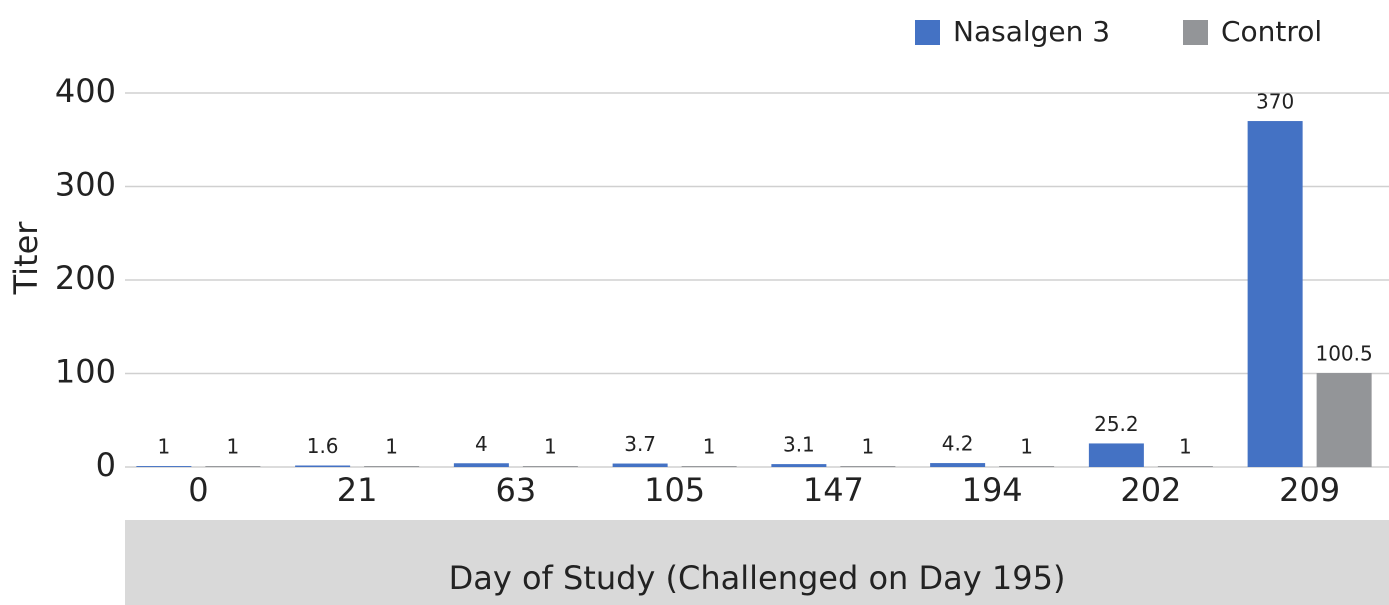 This screenshot has width=1389, height=605. Describe the element at coordinates (1116, 424) in the screenshot. I see `value-label: 25.2` at that location.